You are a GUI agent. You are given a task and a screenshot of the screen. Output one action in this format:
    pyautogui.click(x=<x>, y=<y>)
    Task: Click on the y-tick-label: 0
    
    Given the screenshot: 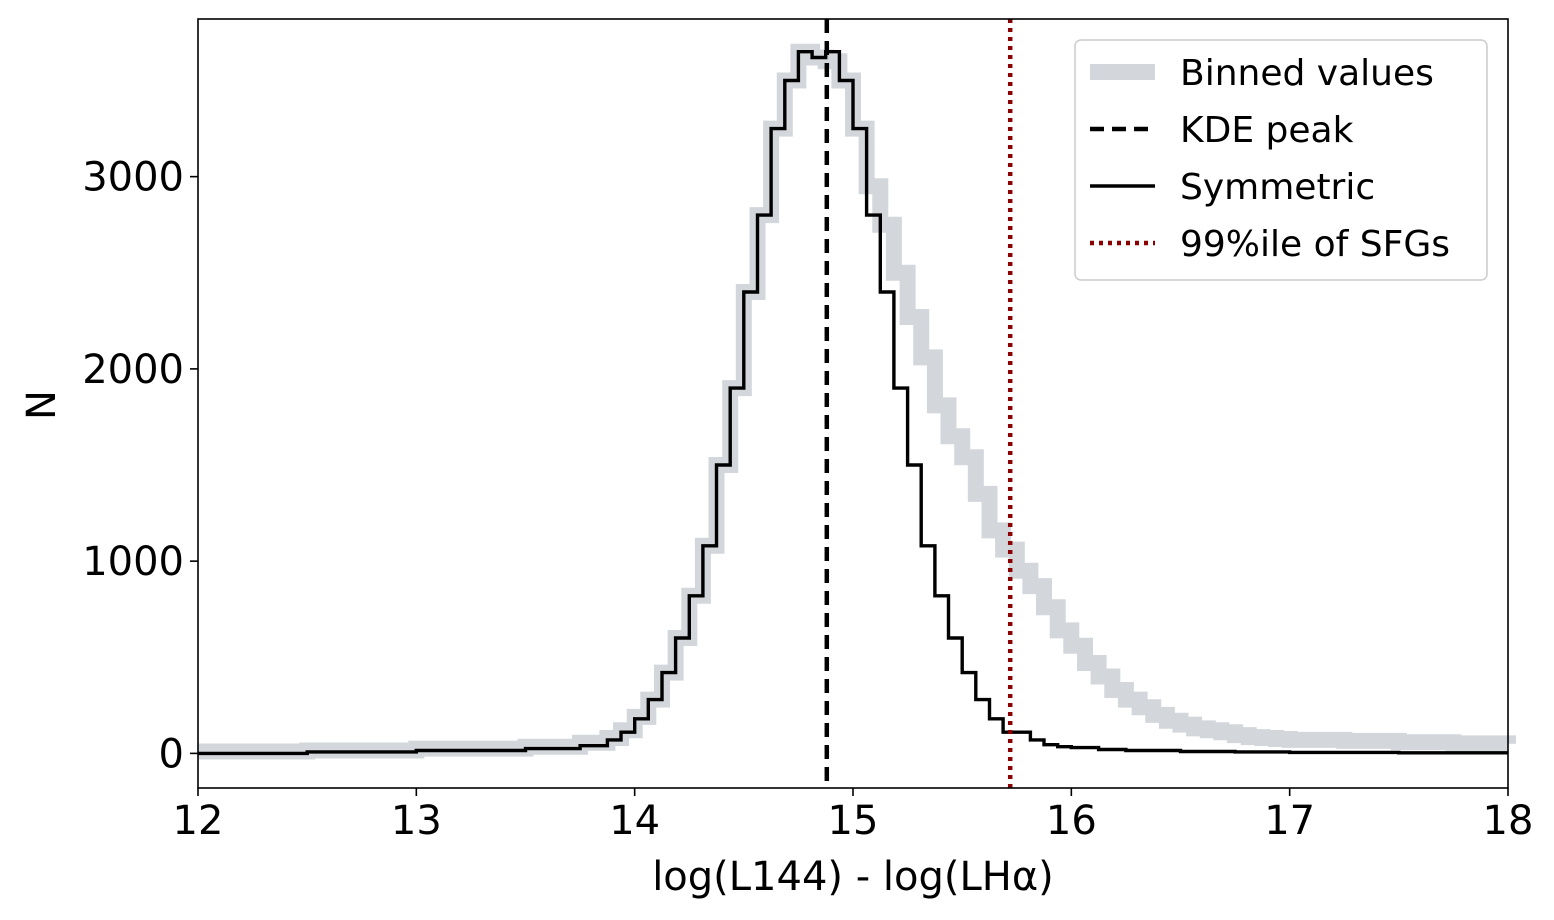 What is the action you would take?
    pyautogui.click(x=171, y=754)
    